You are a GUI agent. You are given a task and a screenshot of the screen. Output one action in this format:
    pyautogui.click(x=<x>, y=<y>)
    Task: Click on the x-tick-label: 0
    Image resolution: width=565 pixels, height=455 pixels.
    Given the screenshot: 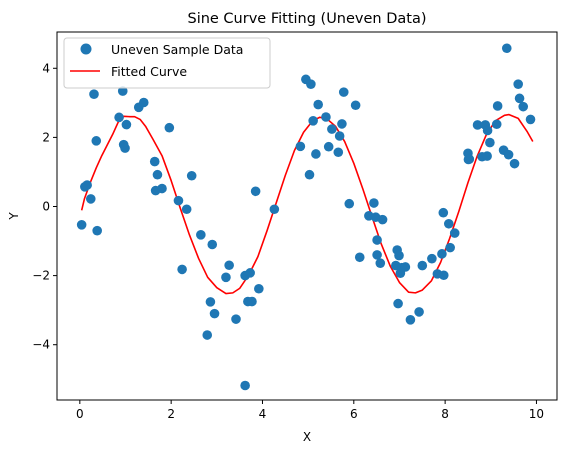 What is the action you would take?
    pyautogui.click(x=80, y=414)
    